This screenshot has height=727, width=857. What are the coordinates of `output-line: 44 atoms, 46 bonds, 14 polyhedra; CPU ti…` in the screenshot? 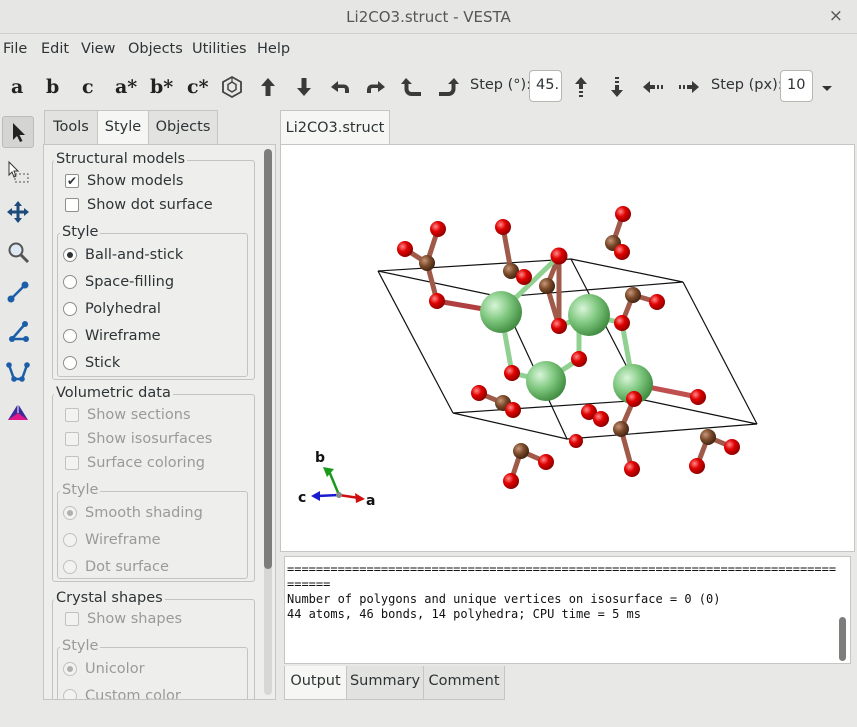 It's located at (464, 614).